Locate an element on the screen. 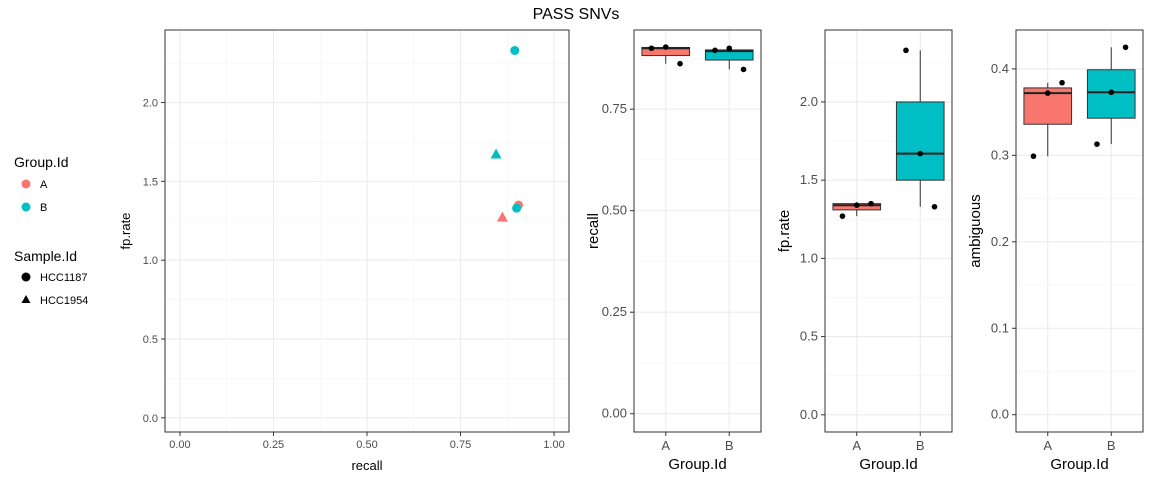  y-tick-label: 0.4 is located at coordinates (1000, 68).